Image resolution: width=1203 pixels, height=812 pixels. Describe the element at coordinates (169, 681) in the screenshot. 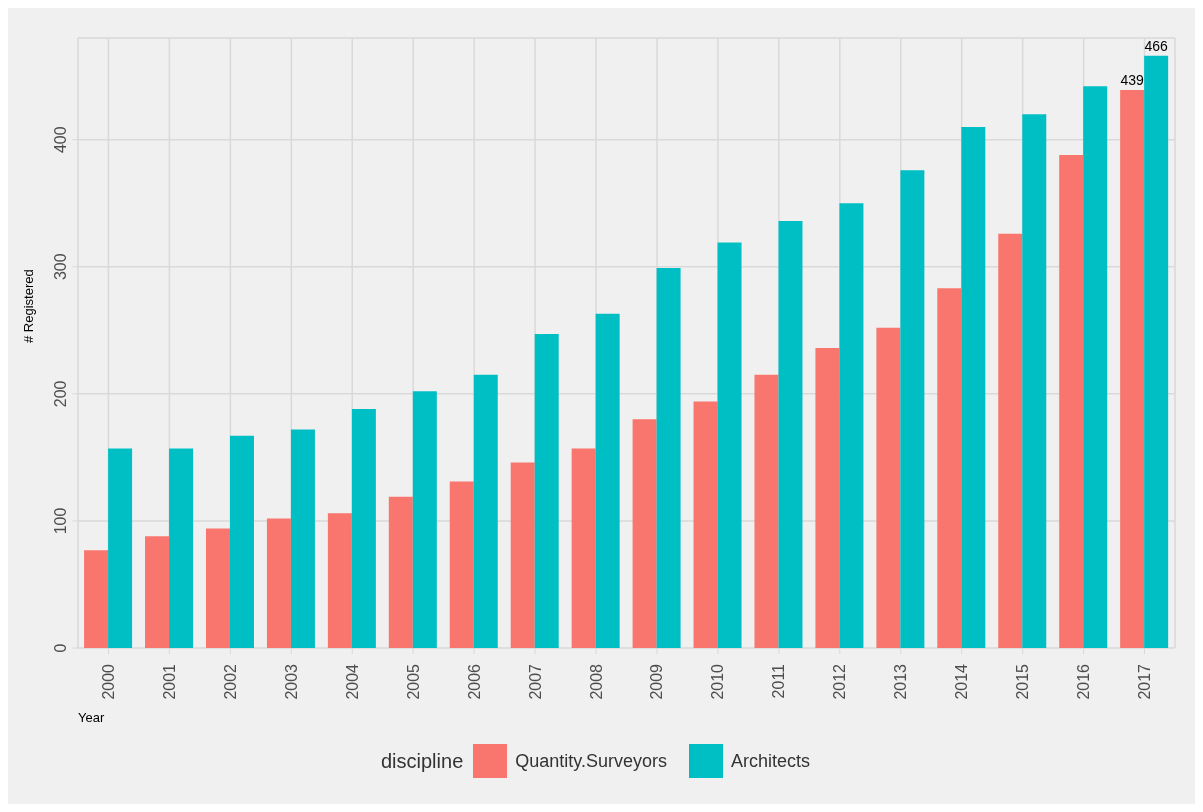

I see `x-tick-label: 2001` at that location.